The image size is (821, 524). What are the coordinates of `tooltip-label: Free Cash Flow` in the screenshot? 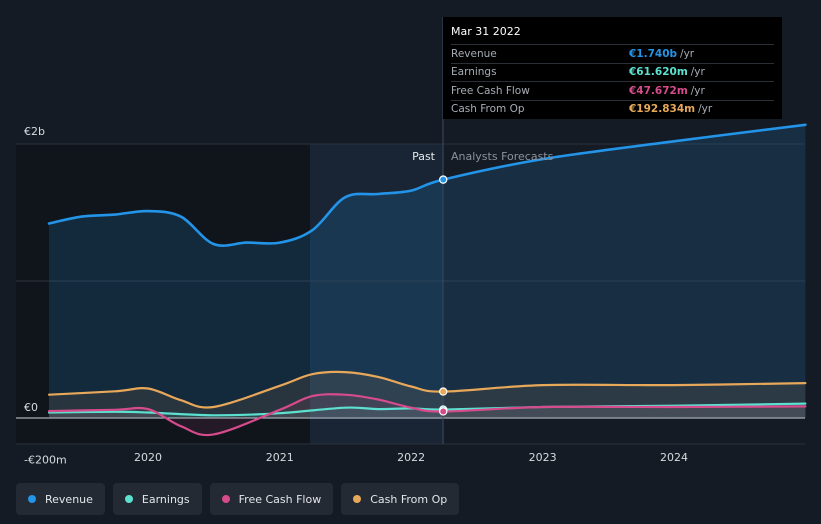 It's located at (490, 90).